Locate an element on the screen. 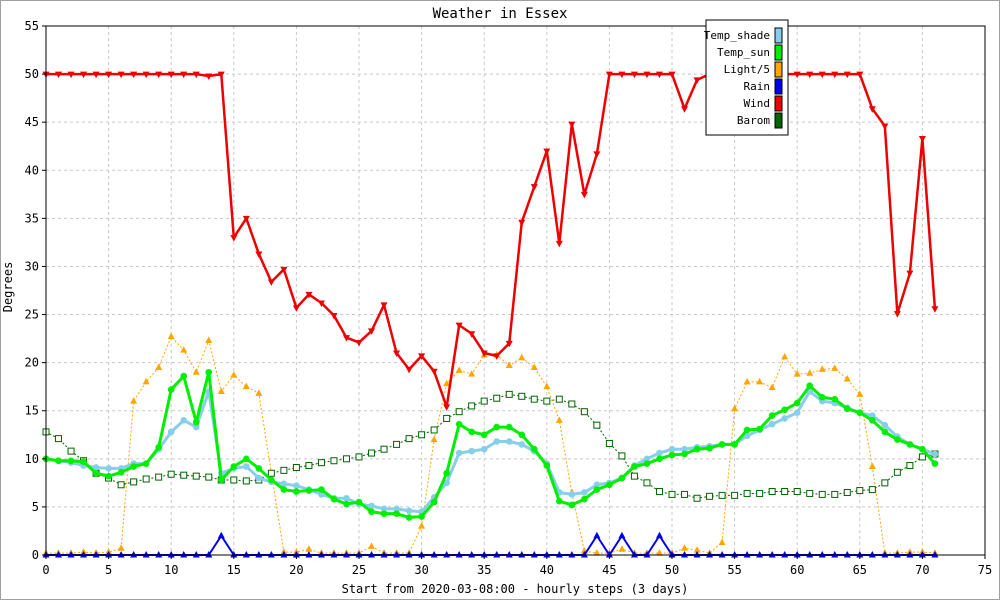 This screenshot has width=1000, height=600. legend-label-temp-sun: Temp_sun is located at coordinates (743, 52).